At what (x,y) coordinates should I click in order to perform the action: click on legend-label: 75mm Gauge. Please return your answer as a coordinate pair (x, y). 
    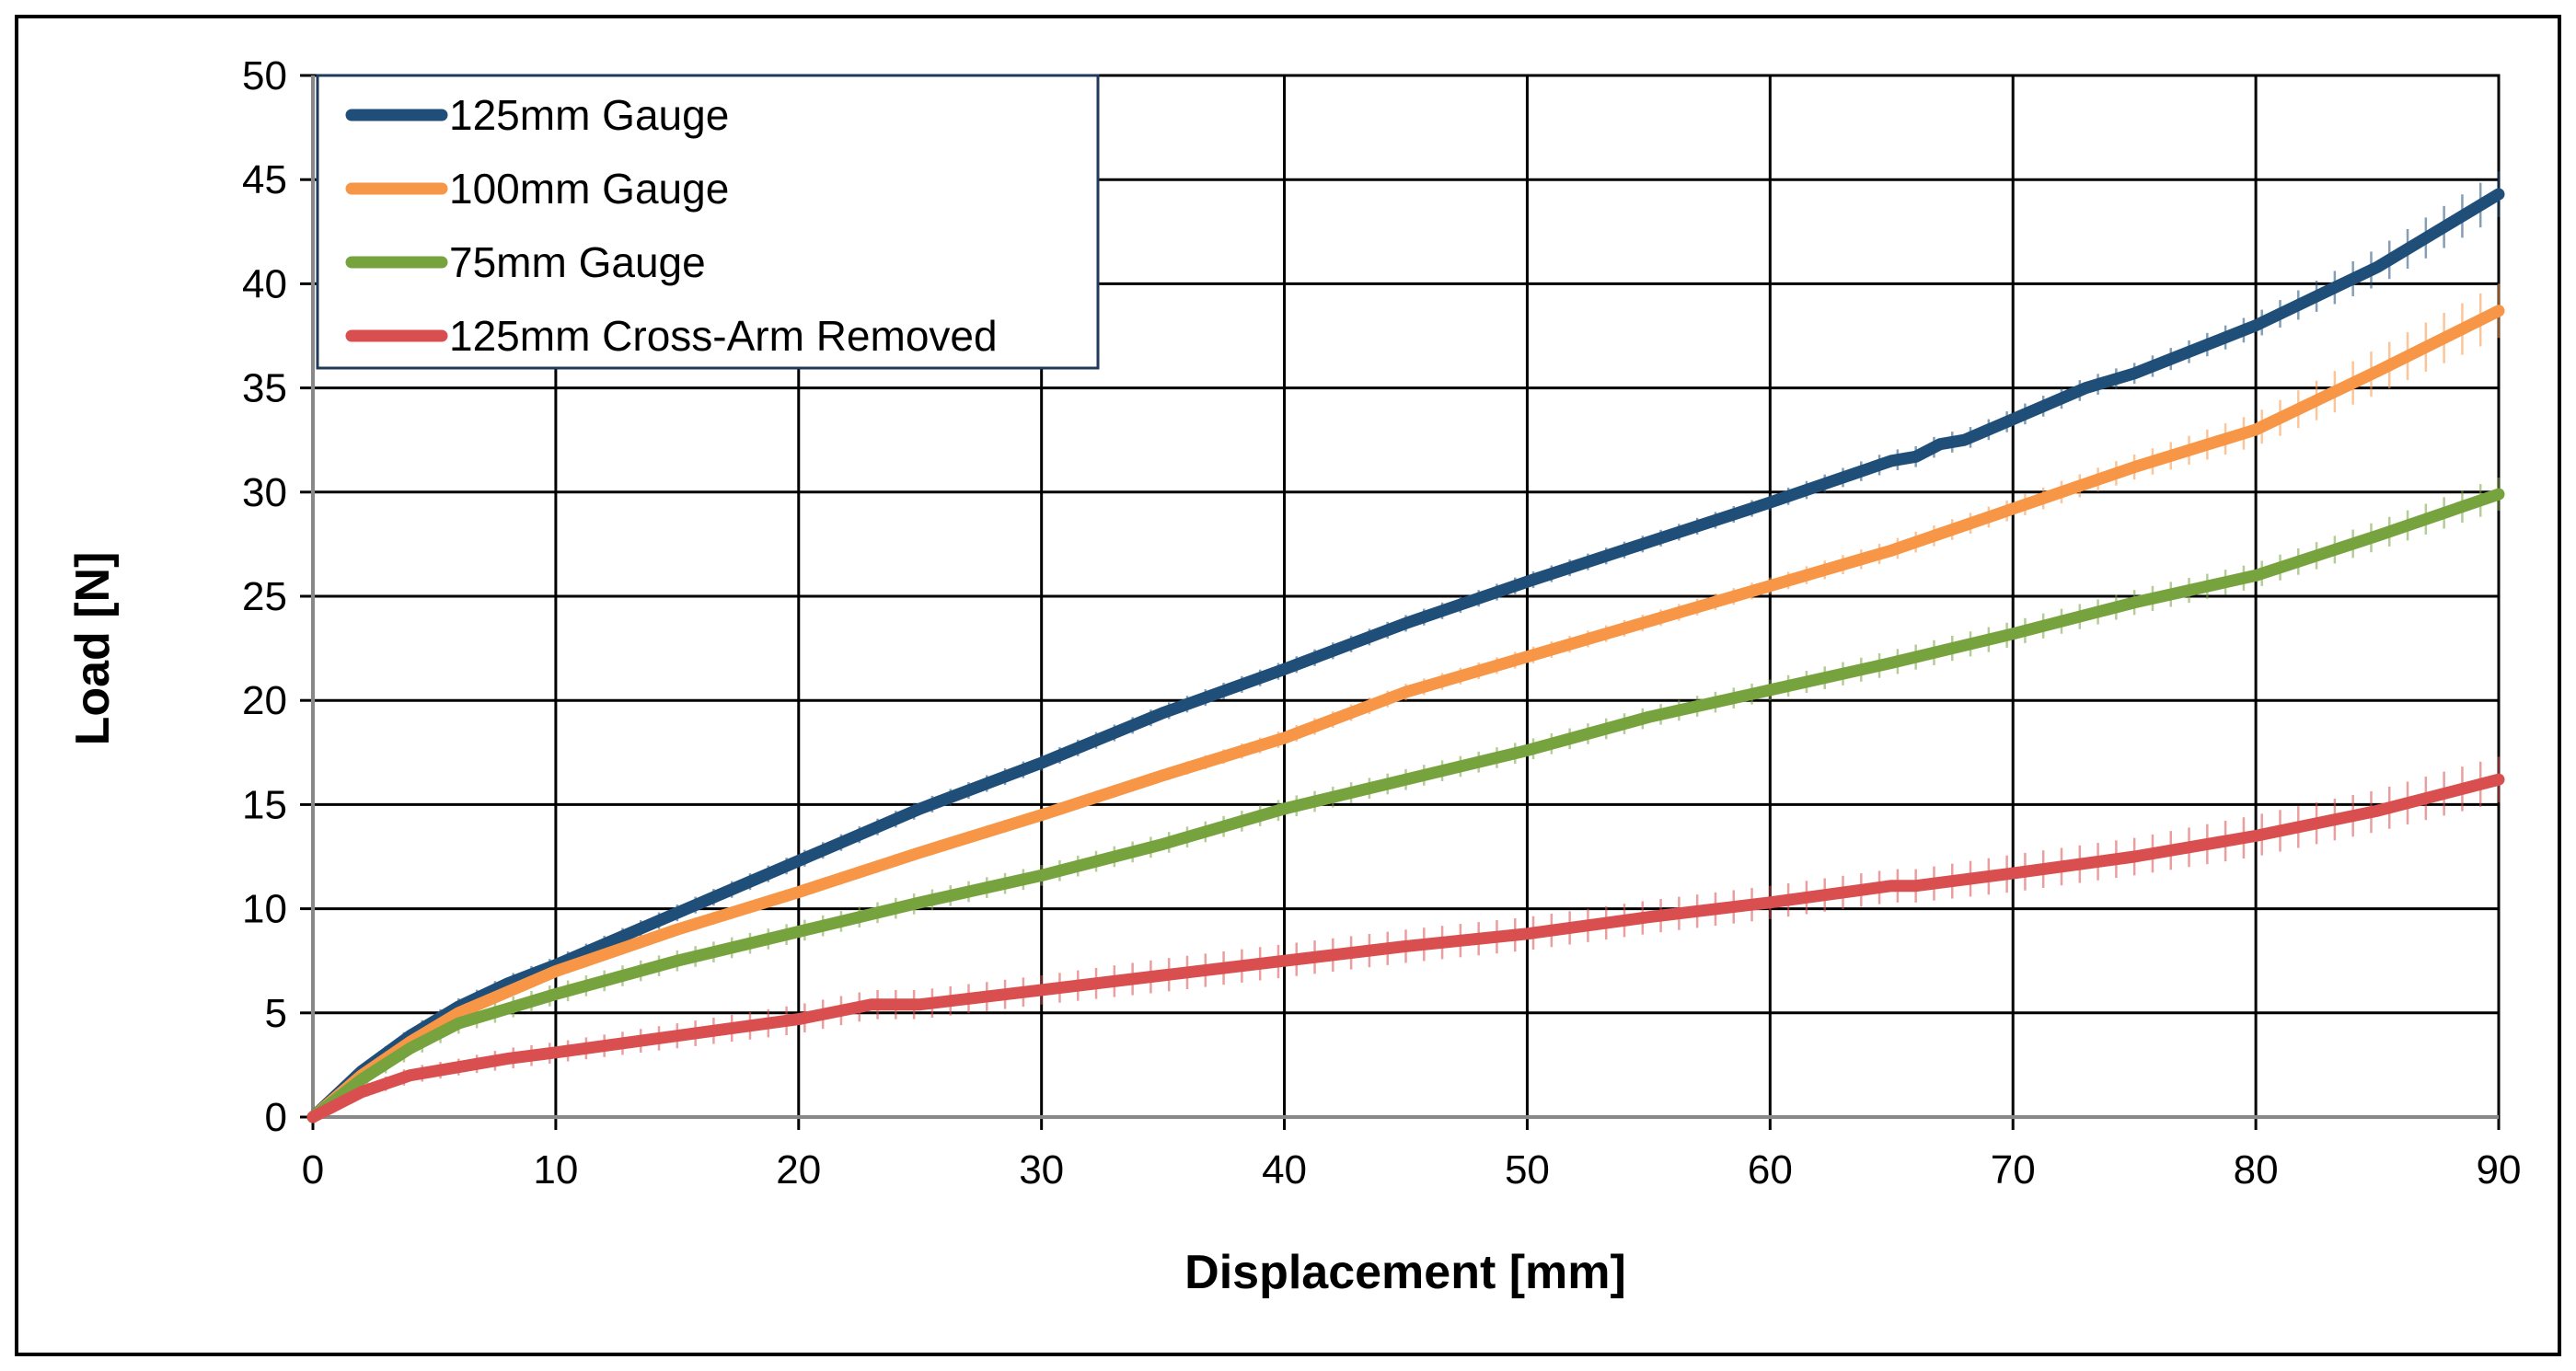
    Looking at the image, I should click on (577, 262).